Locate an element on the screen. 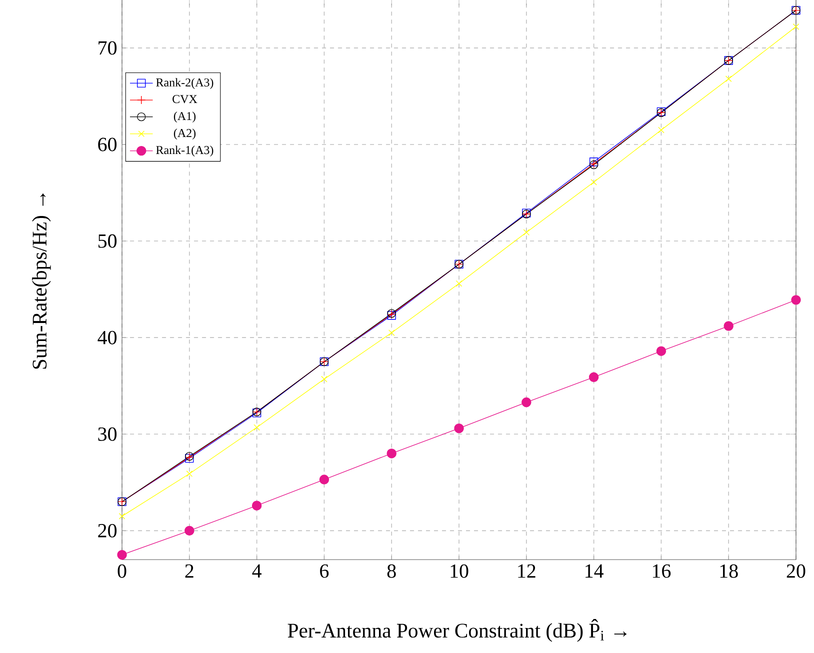 The width and height of the screenshot is (814, 653). x-tick-label: 18 is located at coordinates (729, 571).